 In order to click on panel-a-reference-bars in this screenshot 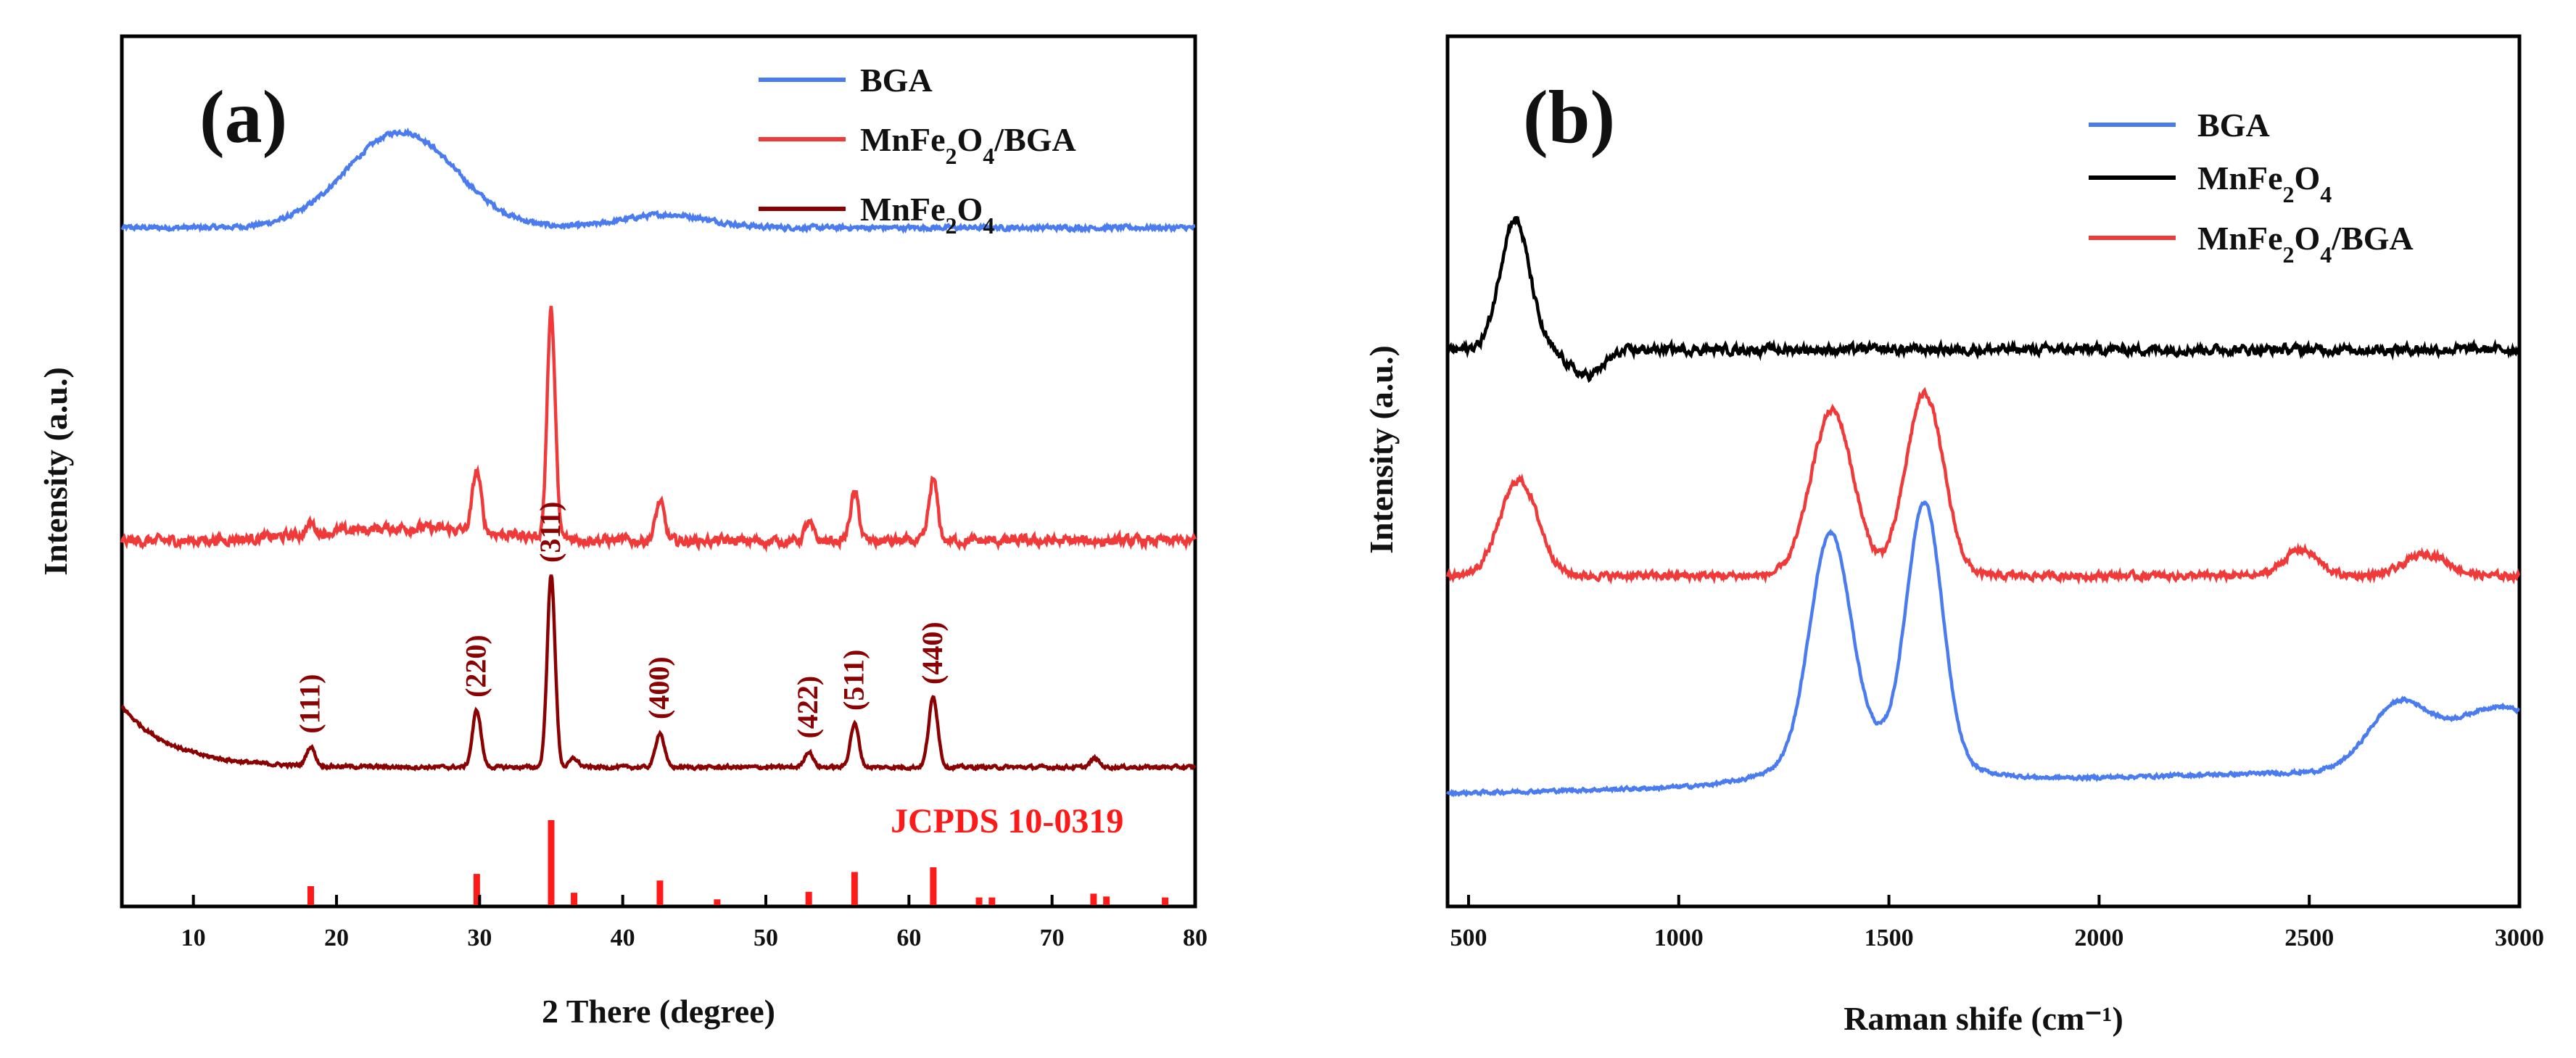, I will do `click(738, 862)`.